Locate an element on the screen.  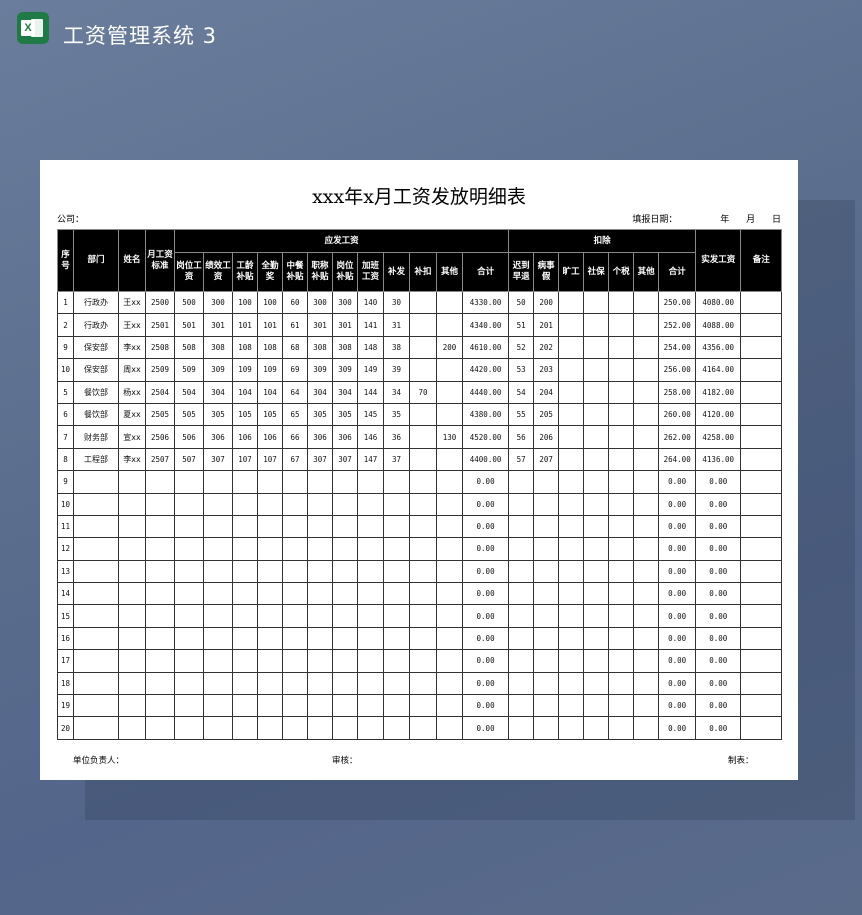
table-cell: 100 is located at coordinates (270, 302).